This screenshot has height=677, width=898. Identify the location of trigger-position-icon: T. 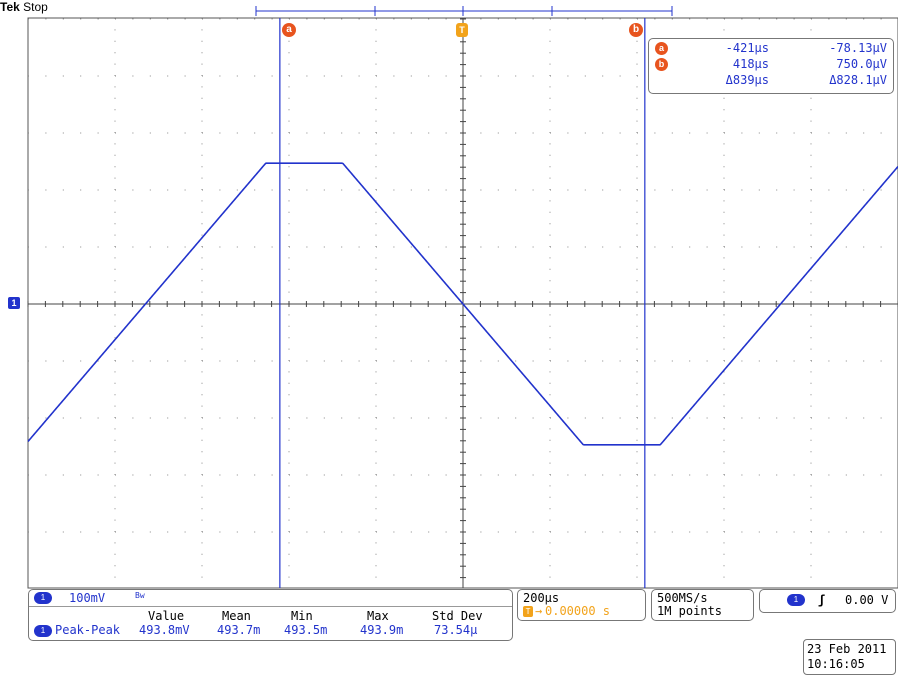
(528, 611).